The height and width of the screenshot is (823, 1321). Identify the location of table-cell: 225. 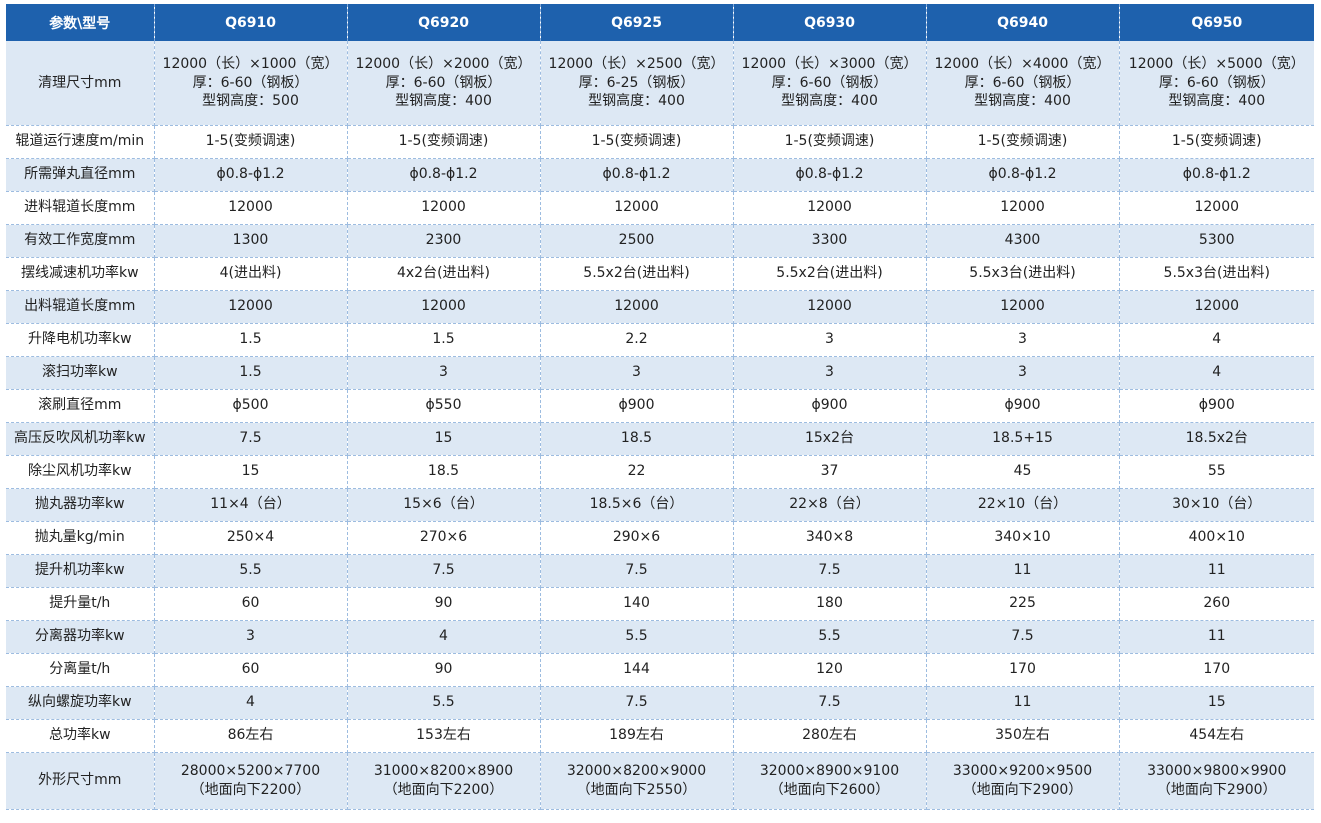
(1023, 604).